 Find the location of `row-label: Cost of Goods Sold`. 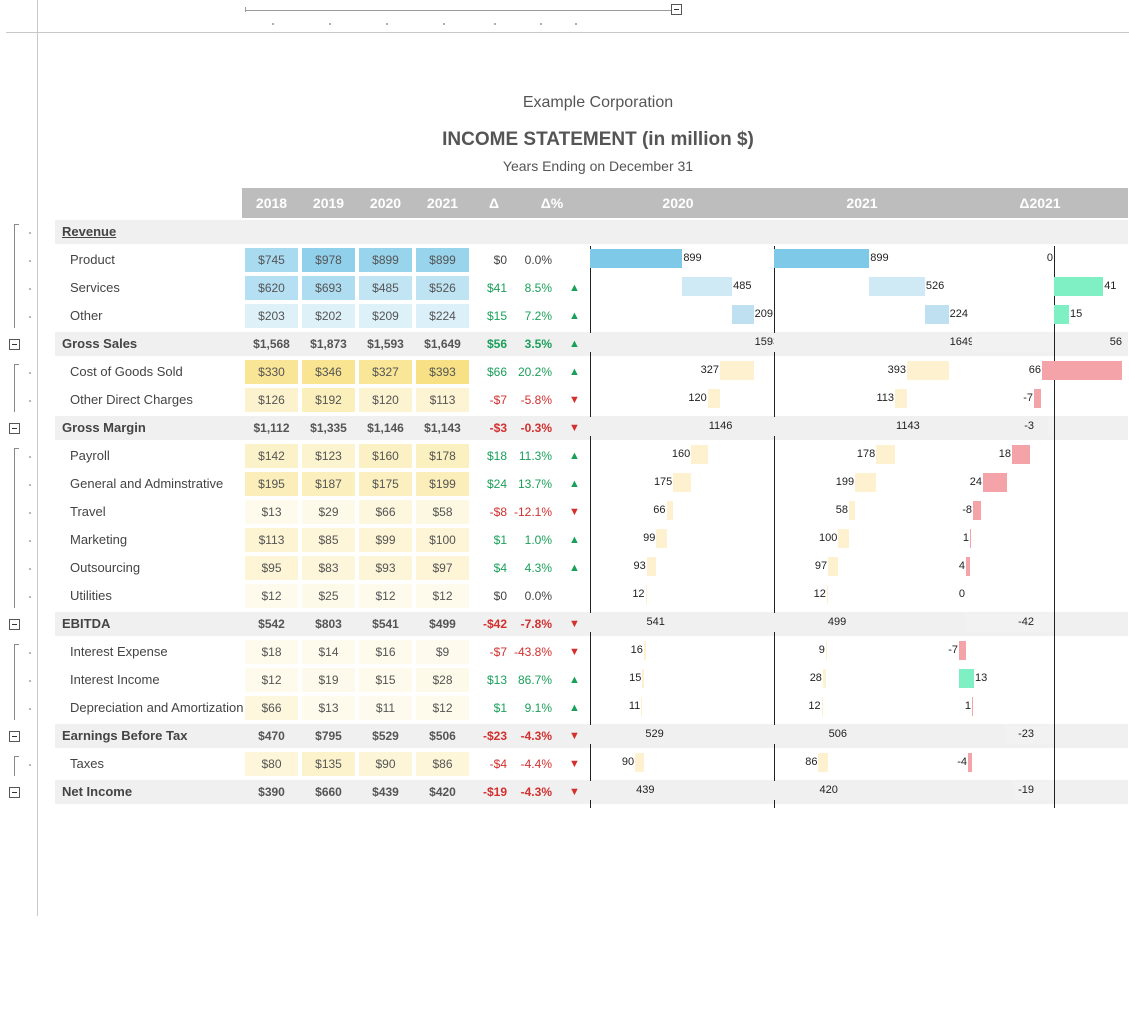

row-label: Cost of Goods Sold is located at coordinates (126, 371).